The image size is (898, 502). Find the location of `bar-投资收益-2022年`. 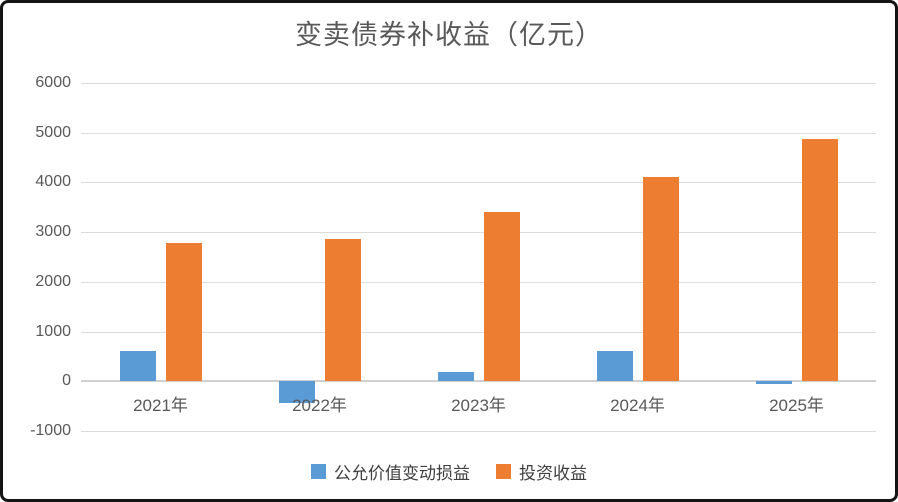

bar-投资收益-2022年 is located at coordinates (342, 310).